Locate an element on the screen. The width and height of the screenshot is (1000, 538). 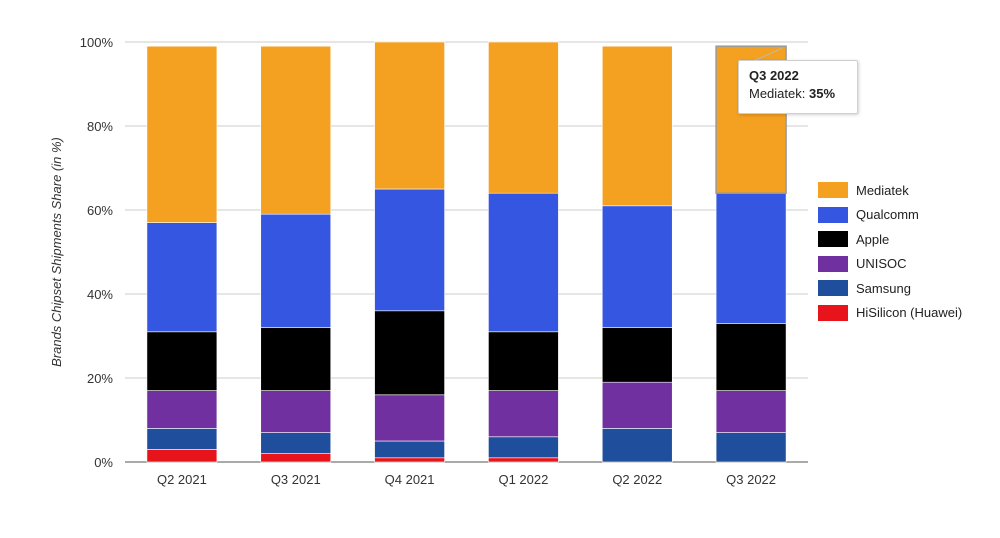
legend-item-samsung: Samsung is located at coordinates (903, 288).